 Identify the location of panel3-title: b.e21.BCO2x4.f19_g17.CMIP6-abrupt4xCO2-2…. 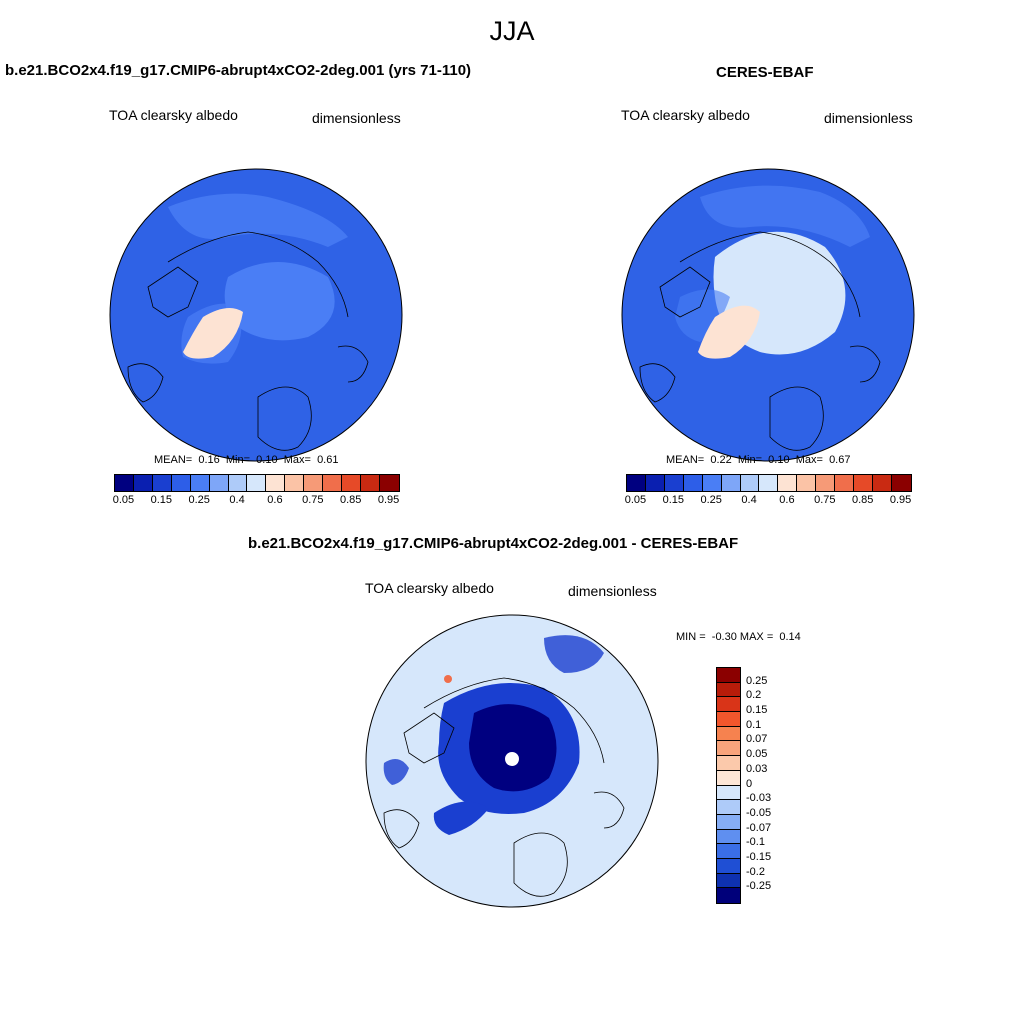
(493, 543).